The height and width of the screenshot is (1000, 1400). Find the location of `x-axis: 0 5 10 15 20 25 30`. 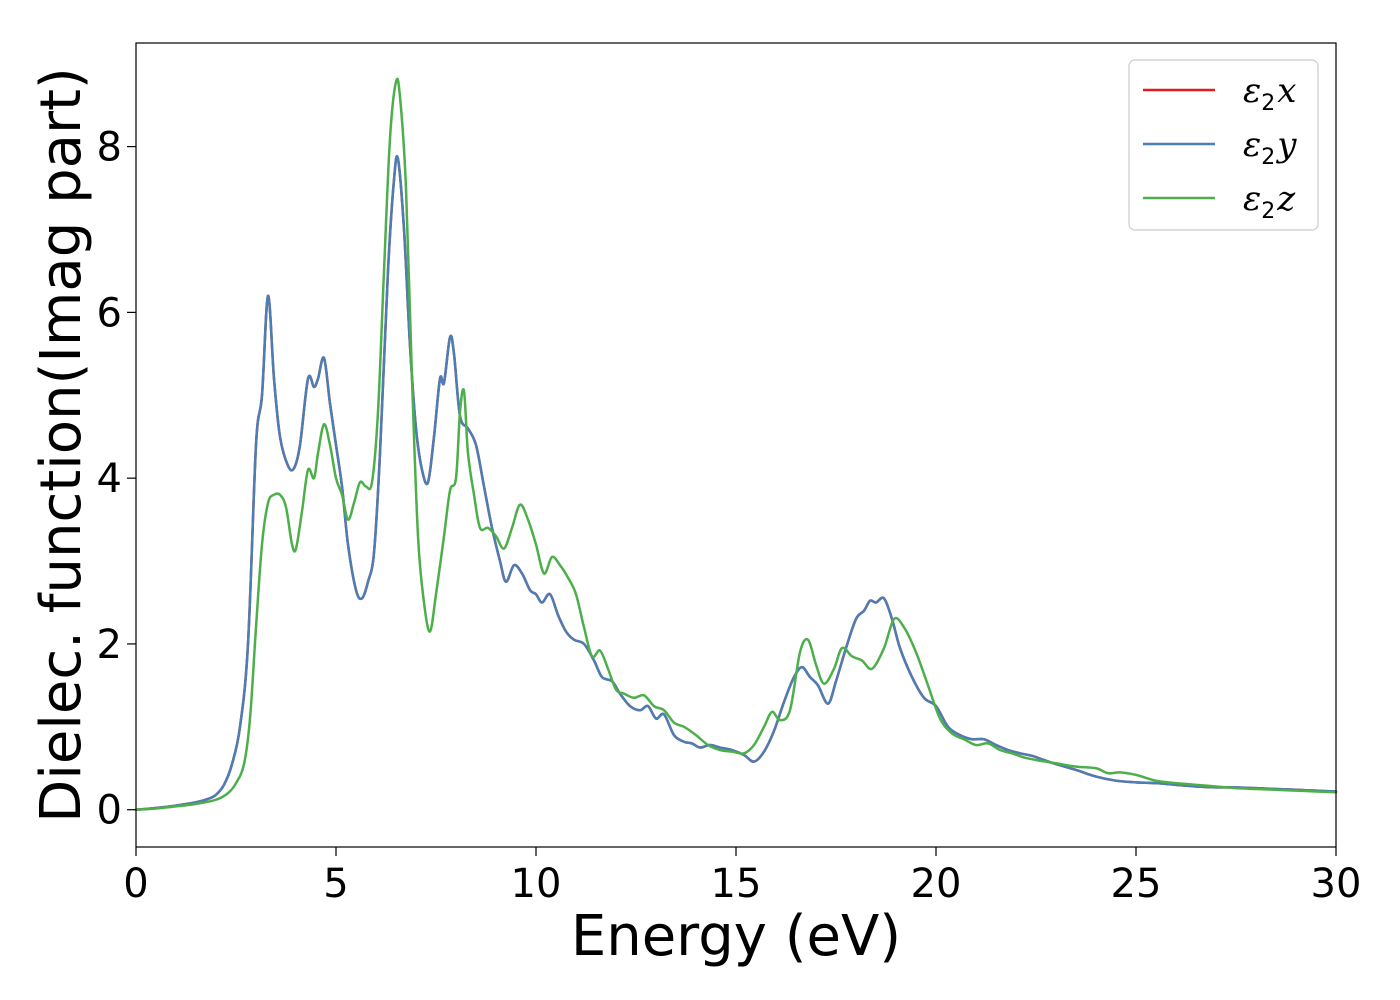

x-axis: 0 5 10 15 20 25 30 is located at coordinates (742, 877).